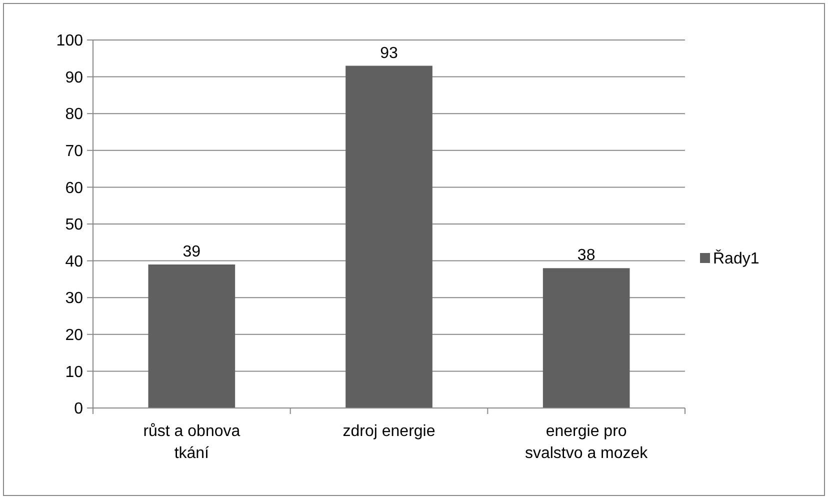 The height and width of the screenshot is (499, 828). I want to click on y-tick-label: 30, so click(74, 299).